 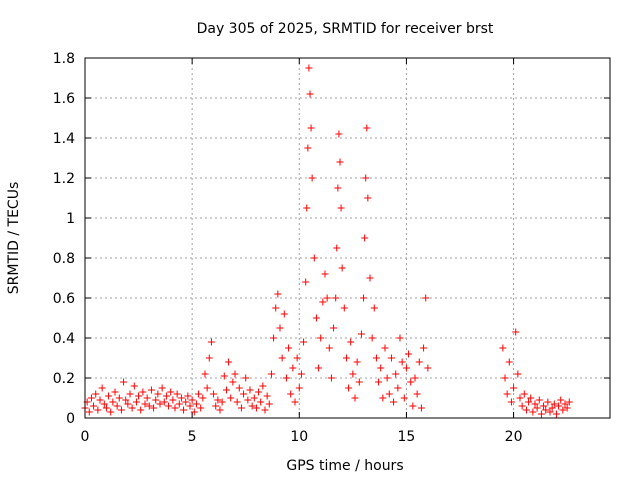 I want to click on x-tick-label: 10, so click(x=299, y=437).